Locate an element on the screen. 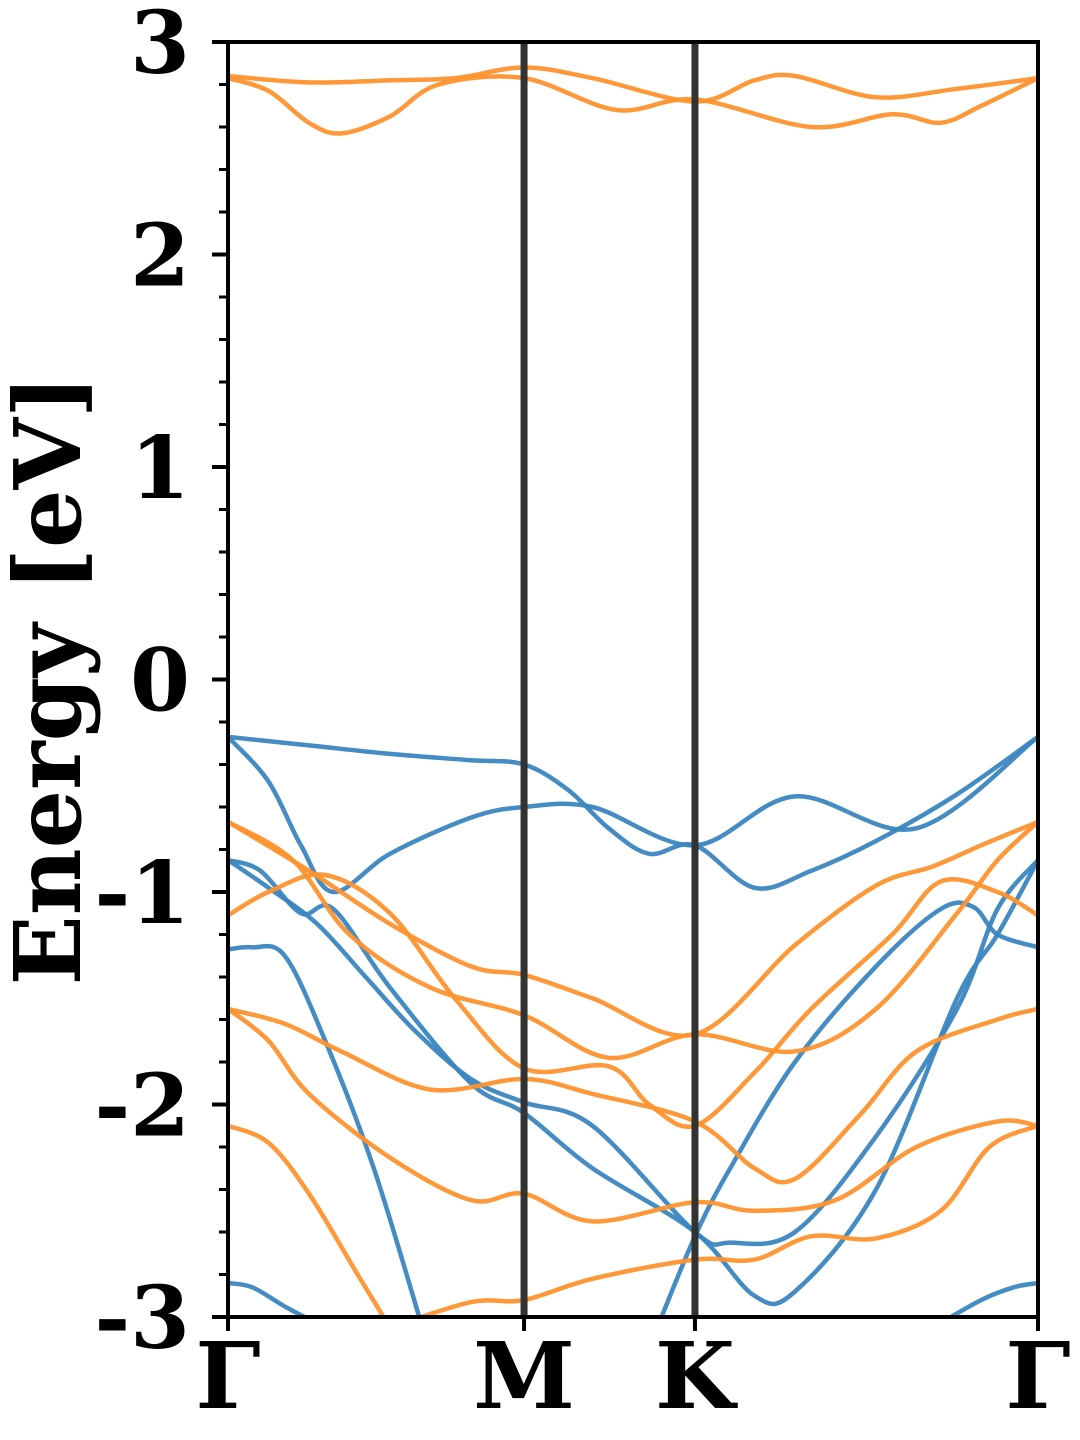  x-tick-label-3: Γ is located at coordinates (1037, 1376).